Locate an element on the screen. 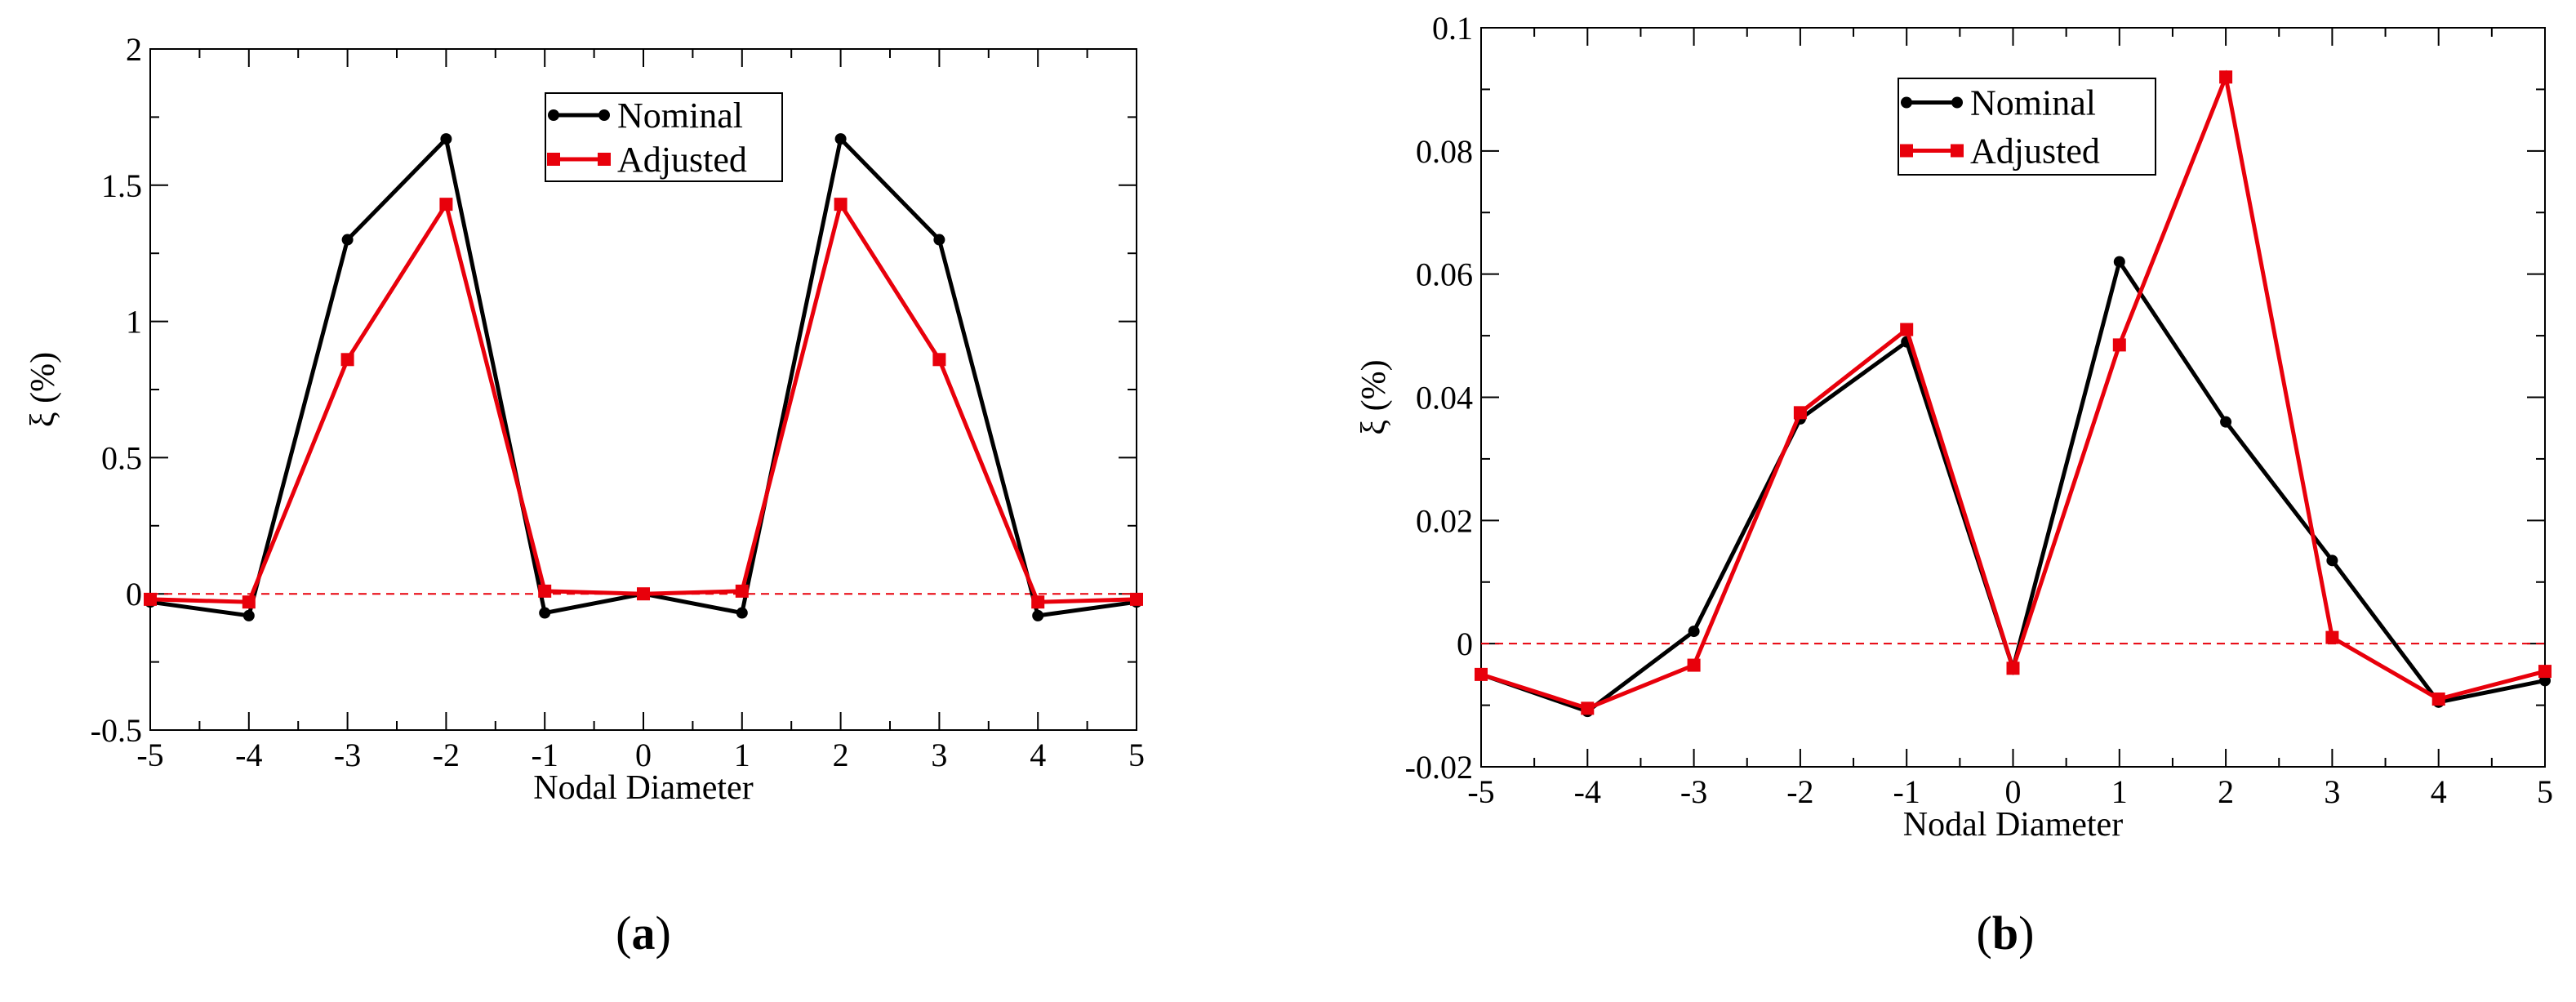 The height and width of the screenshot is (1002, 2576). panel-letter: a is located at coordinates (644, 933).